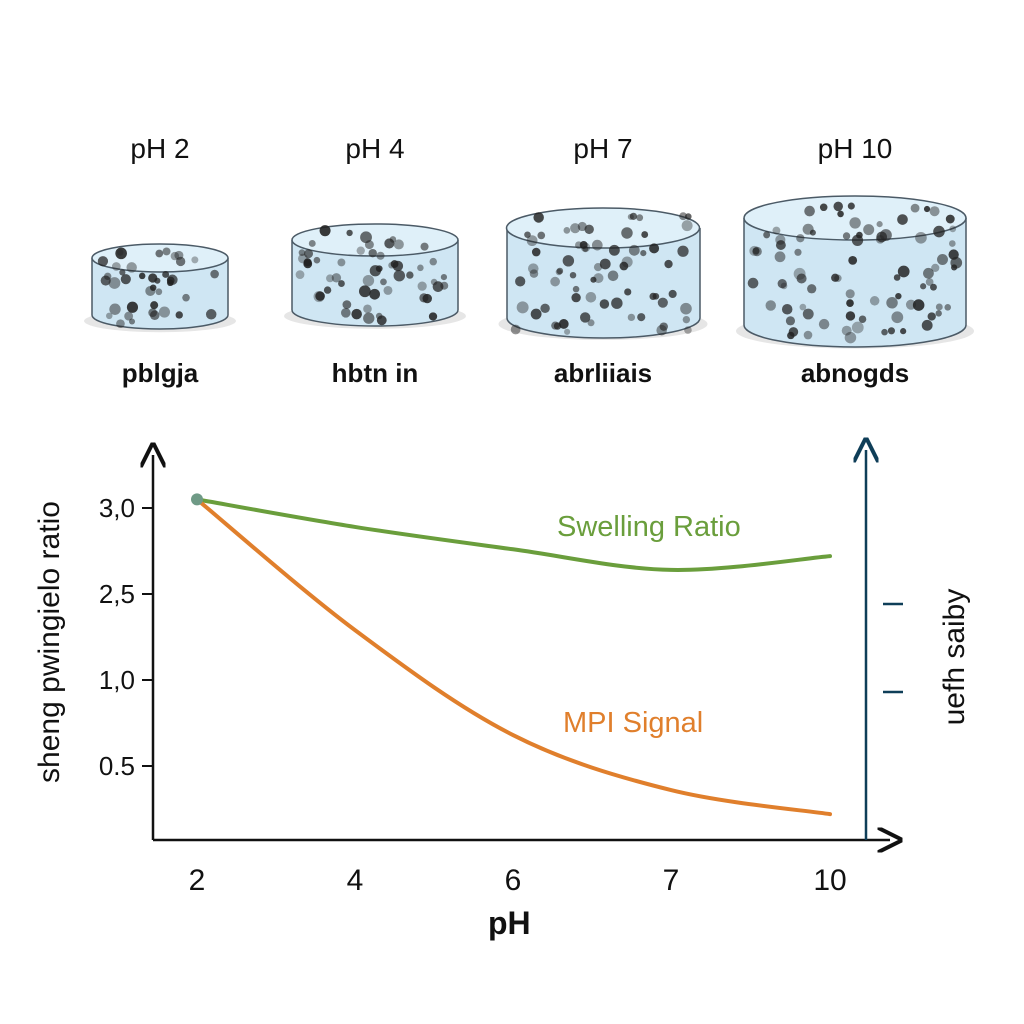 The height and width of the screenshot is (1024, 1024). I want to click on x-tick-label: 6, so click(513, 880).